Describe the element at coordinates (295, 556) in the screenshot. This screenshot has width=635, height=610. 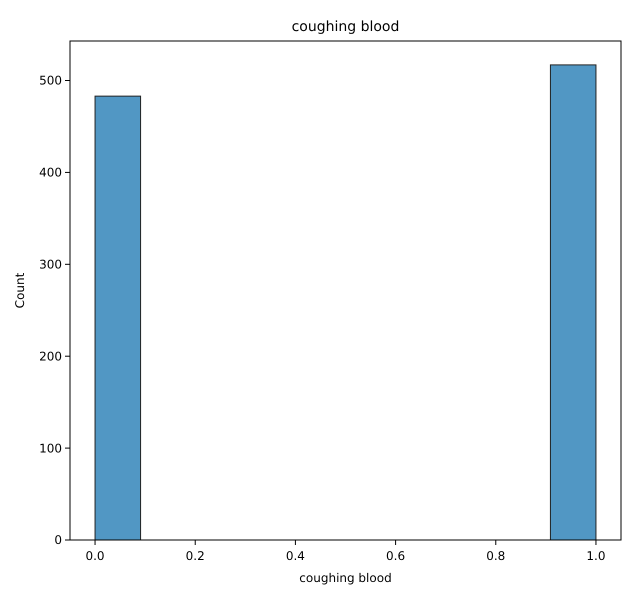
I see `x-tick-label: 0.4` at that location.